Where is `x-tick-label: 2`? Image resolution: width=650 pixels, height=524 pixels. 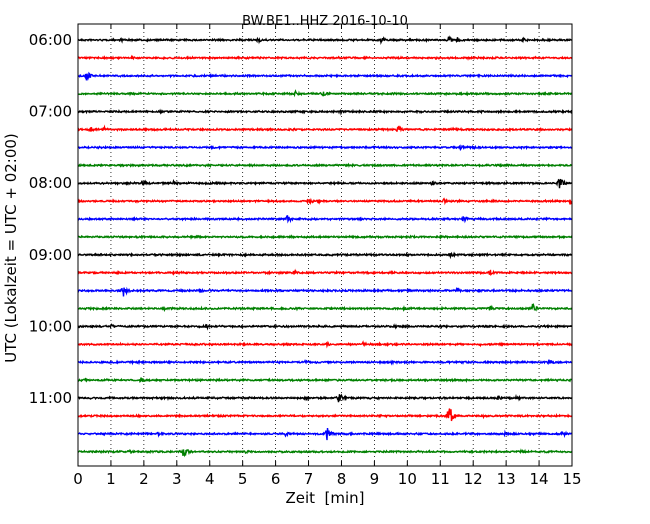 x-tick-label: 2 is located at coordinates (144, 479).